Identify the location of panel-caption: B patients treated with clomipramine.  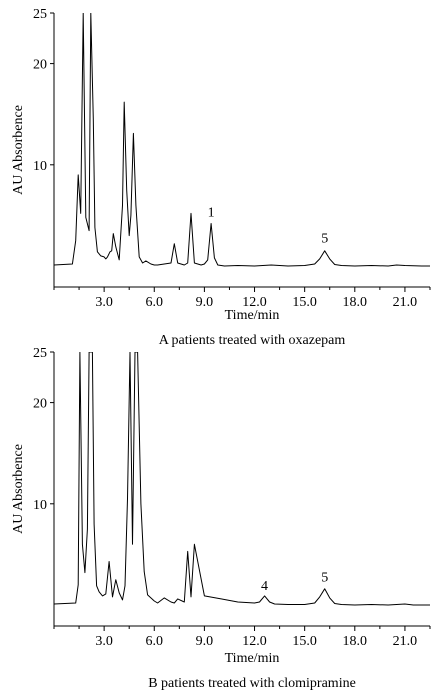
(252, 683).